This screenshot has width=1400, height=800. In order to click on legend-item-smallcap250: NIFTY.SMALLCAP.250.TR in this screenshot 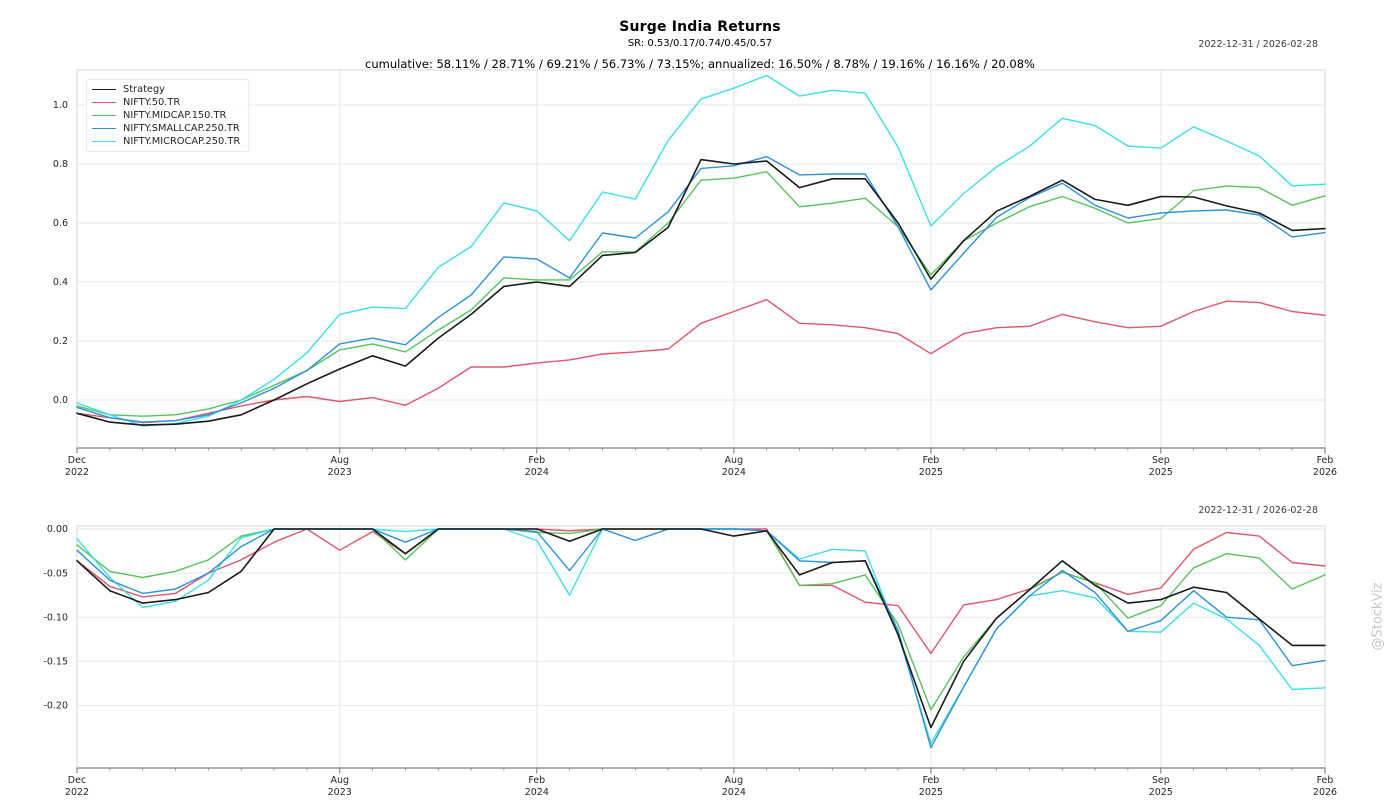, I will do `click(166, 128)`.